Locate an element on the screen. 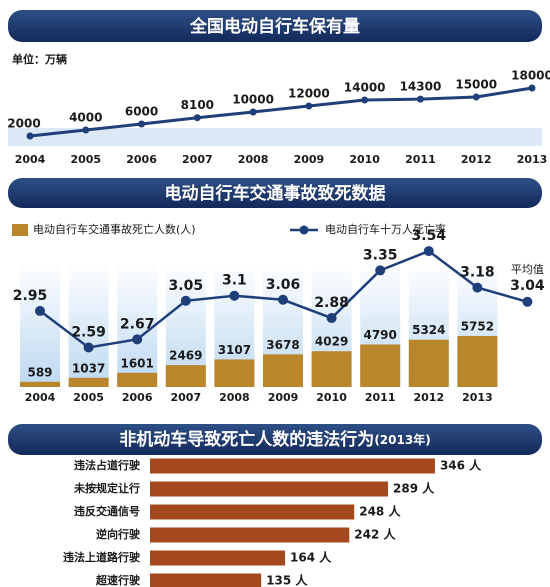 The height and width of the screenshot is (587, 550). value-label: 346 人 is located at coordinates (461, 465).